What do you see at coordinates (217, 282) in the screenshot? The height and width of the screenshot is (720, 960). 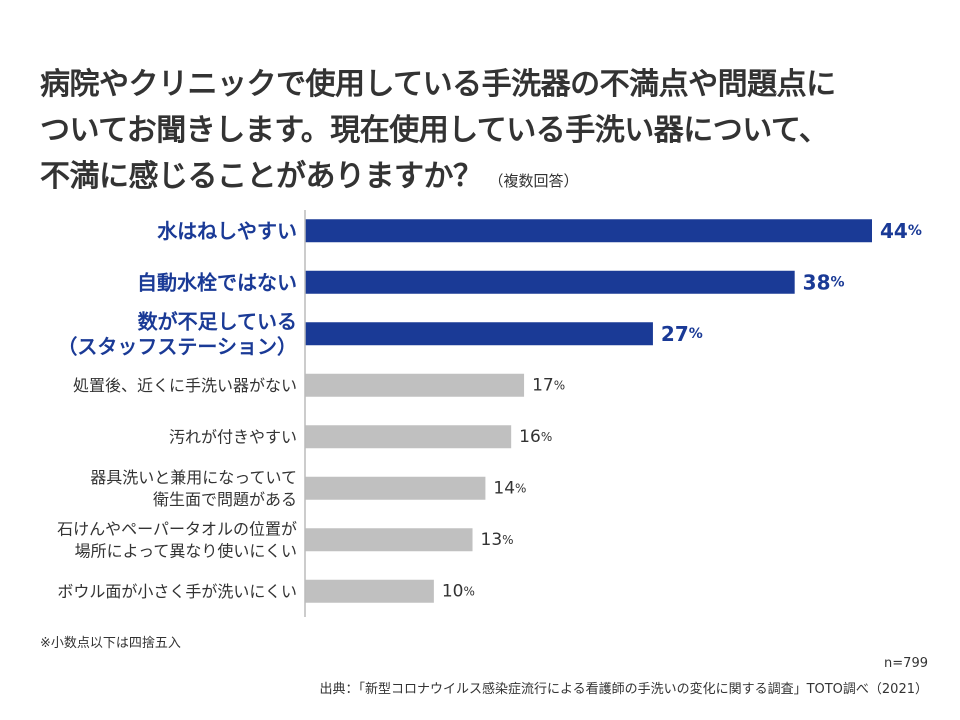 I see `category-label-2: 自動水栓ではない` at bounding box center [217, 282].